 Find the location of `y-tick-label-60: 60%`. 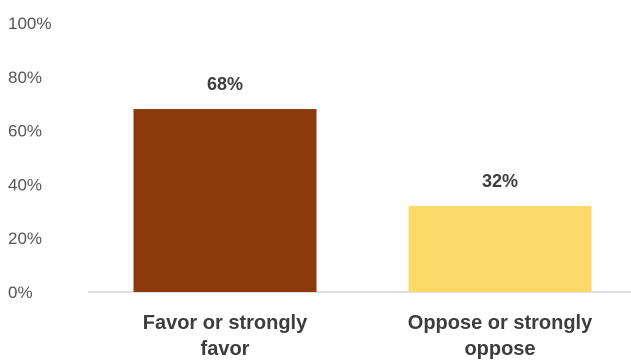

y-tick-label-60: 60% is located at coordinates (25, 131).